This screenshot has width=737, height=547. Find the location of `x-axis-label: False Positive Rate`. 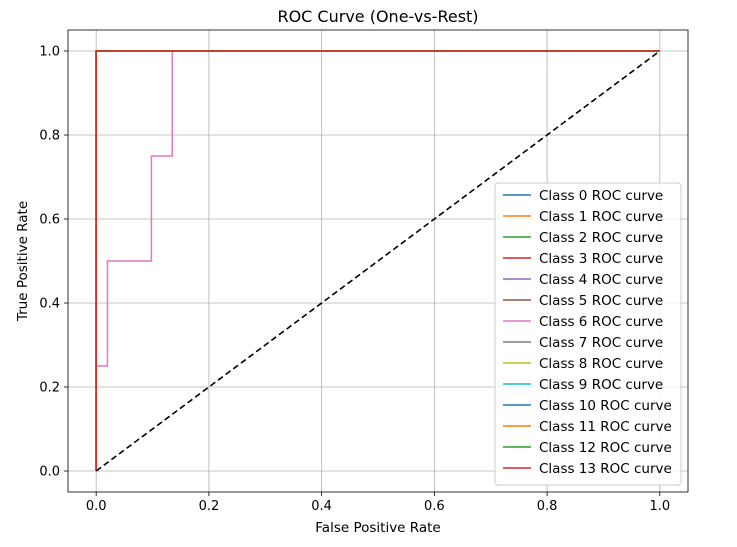

x-axis-label: False Positive Rate is located at coordinates (377, 528).